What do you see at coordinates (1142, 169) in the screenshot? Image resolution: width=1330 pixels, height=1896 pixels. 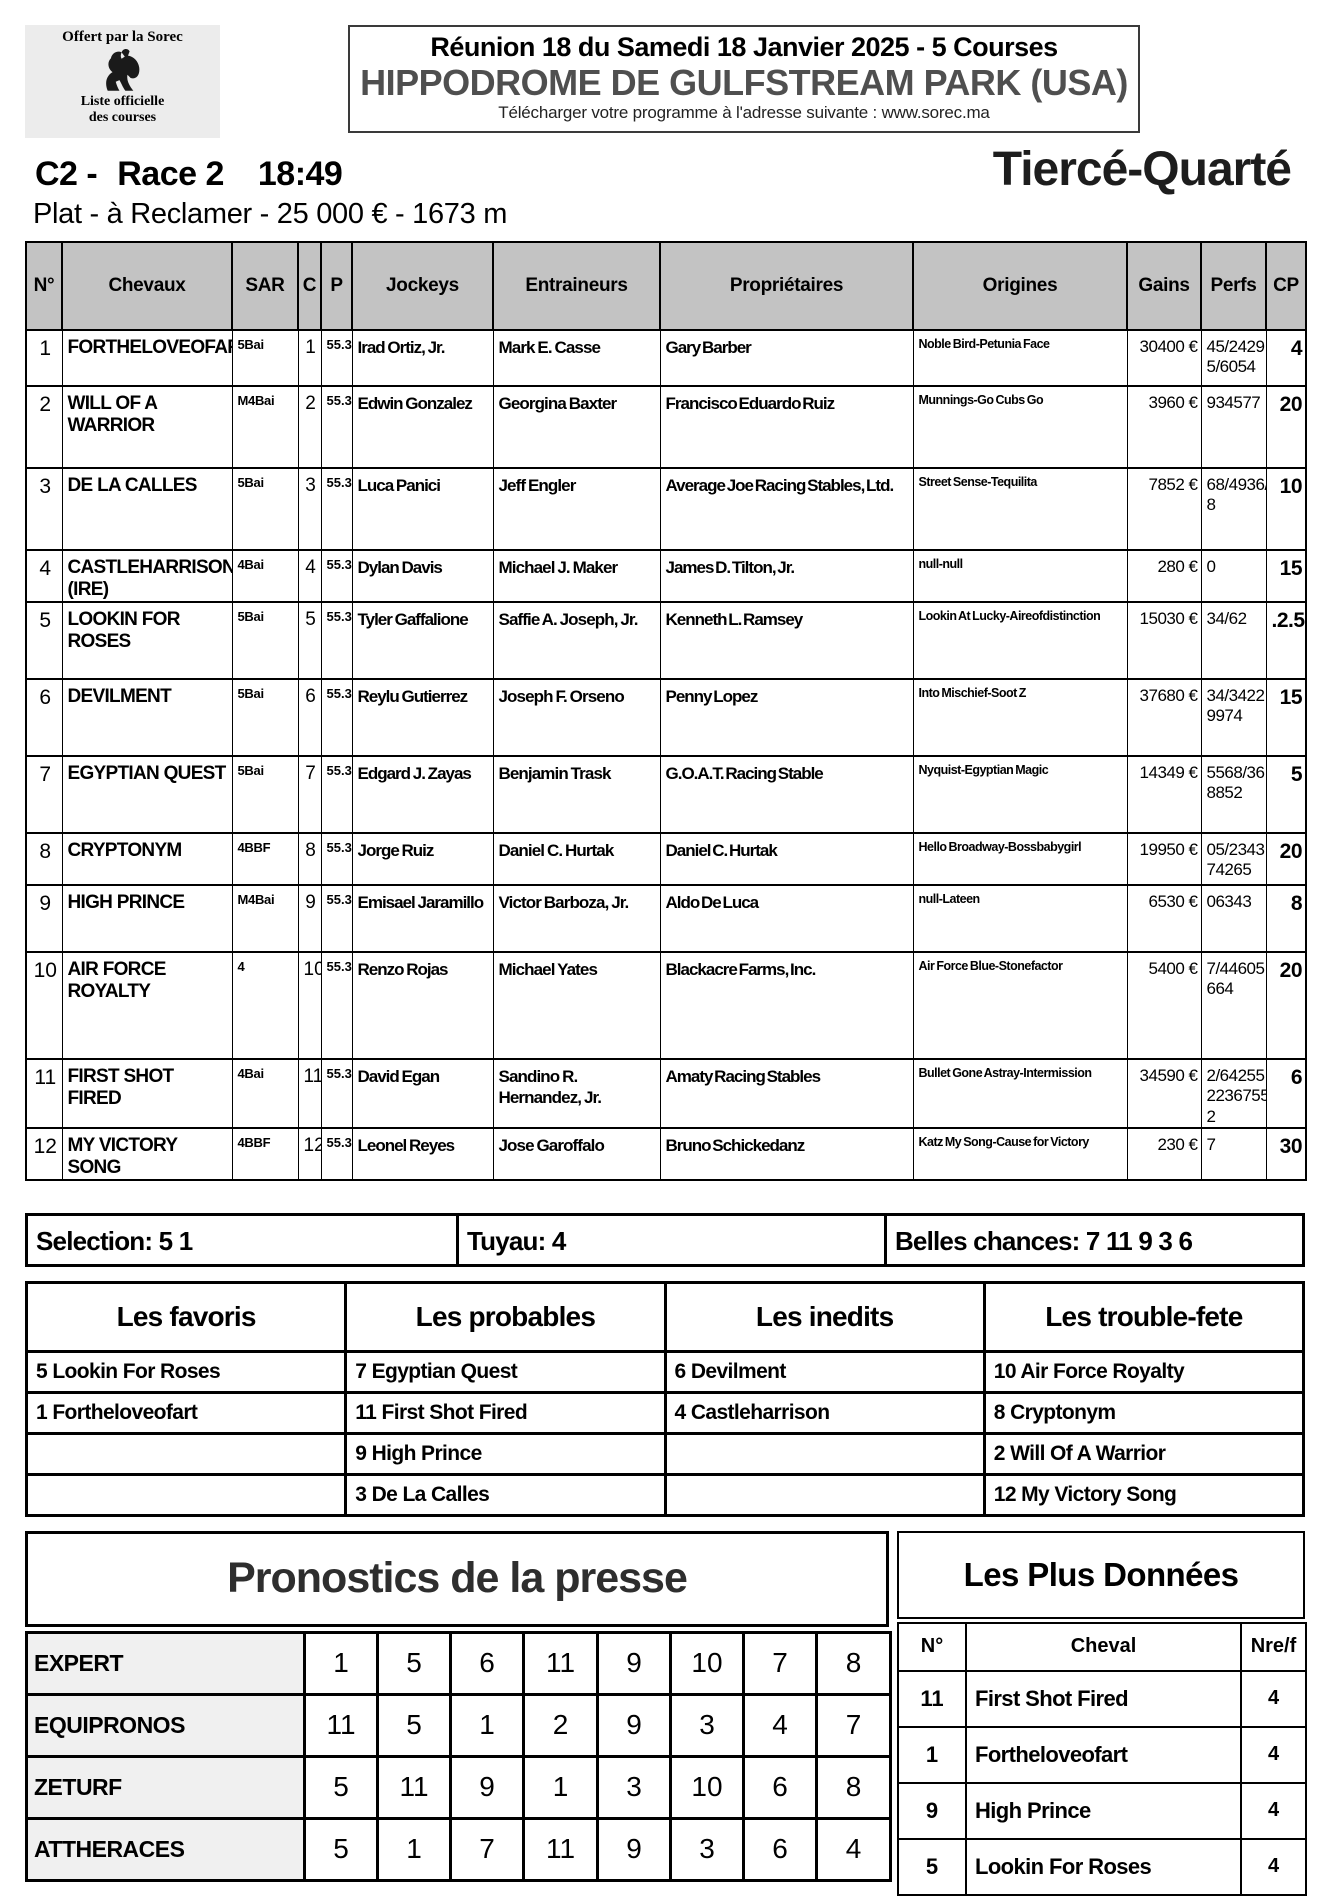 I see `bet-type-label: Tiercé-Quarté` at bounding box center [1142, 169].